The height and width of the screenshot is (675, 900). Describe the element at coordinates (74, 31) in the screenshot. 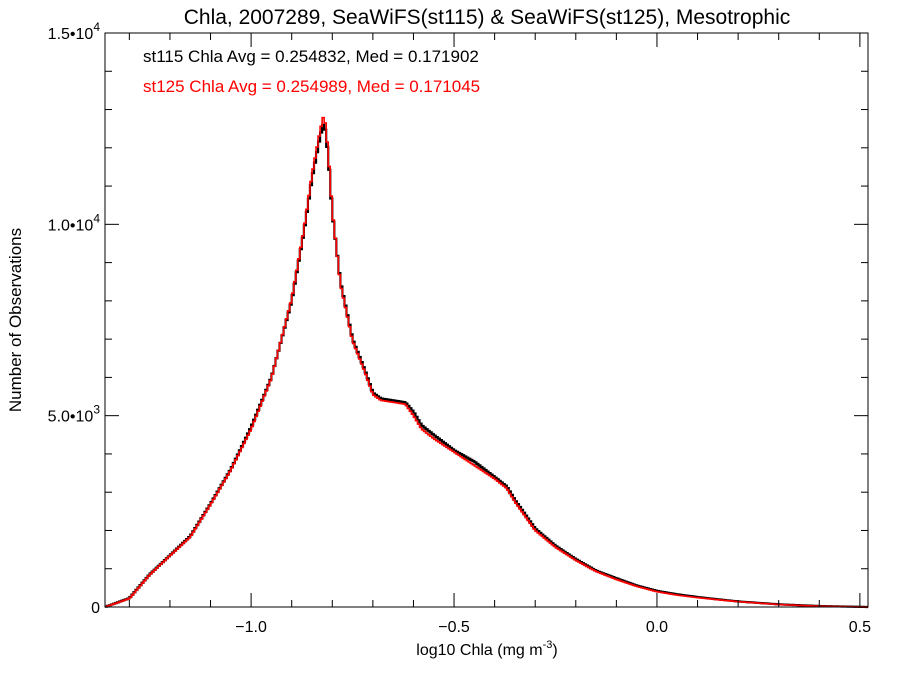

I see `y-tick-label: 1.5•104` at that location.